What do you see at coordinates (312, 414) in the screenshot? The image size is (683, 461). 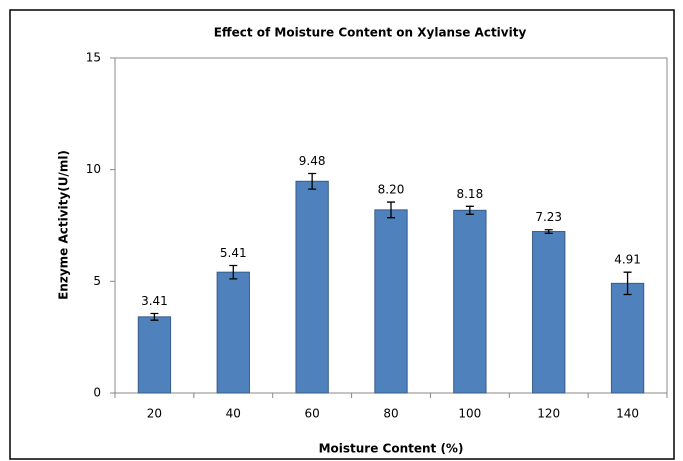 I see `x-tick-label: 60` at bounding box center [312, 414].